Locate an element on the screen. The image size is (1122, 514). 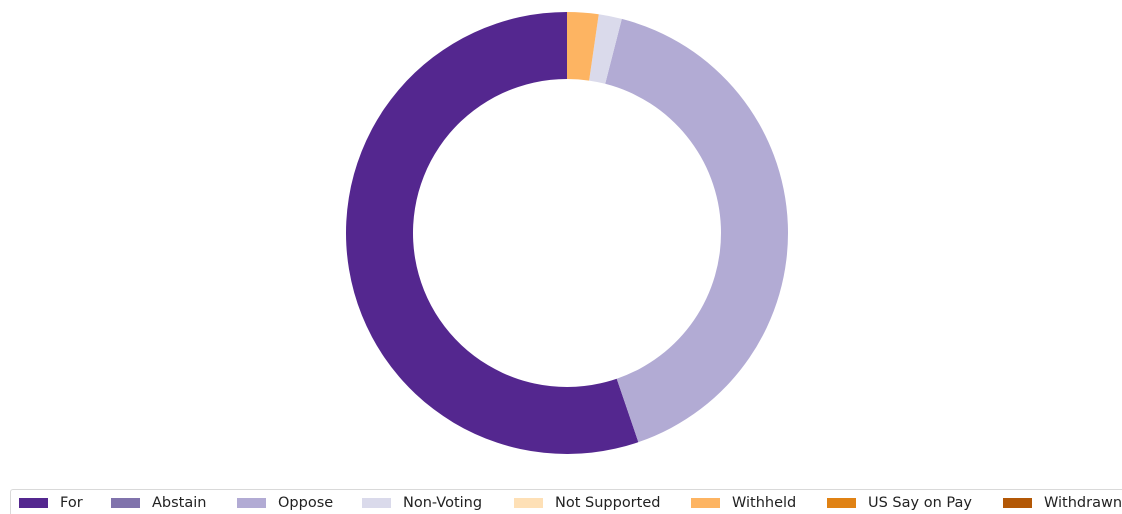
legend-label-us-say-on-pay: US Say on Pay is located at coordinates (920, 502).